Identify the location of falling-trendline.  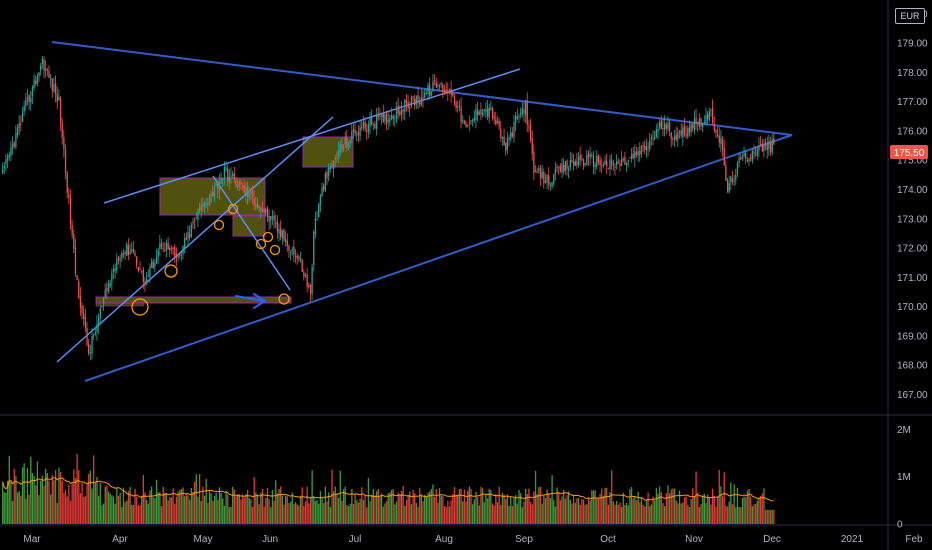
(251, 233).